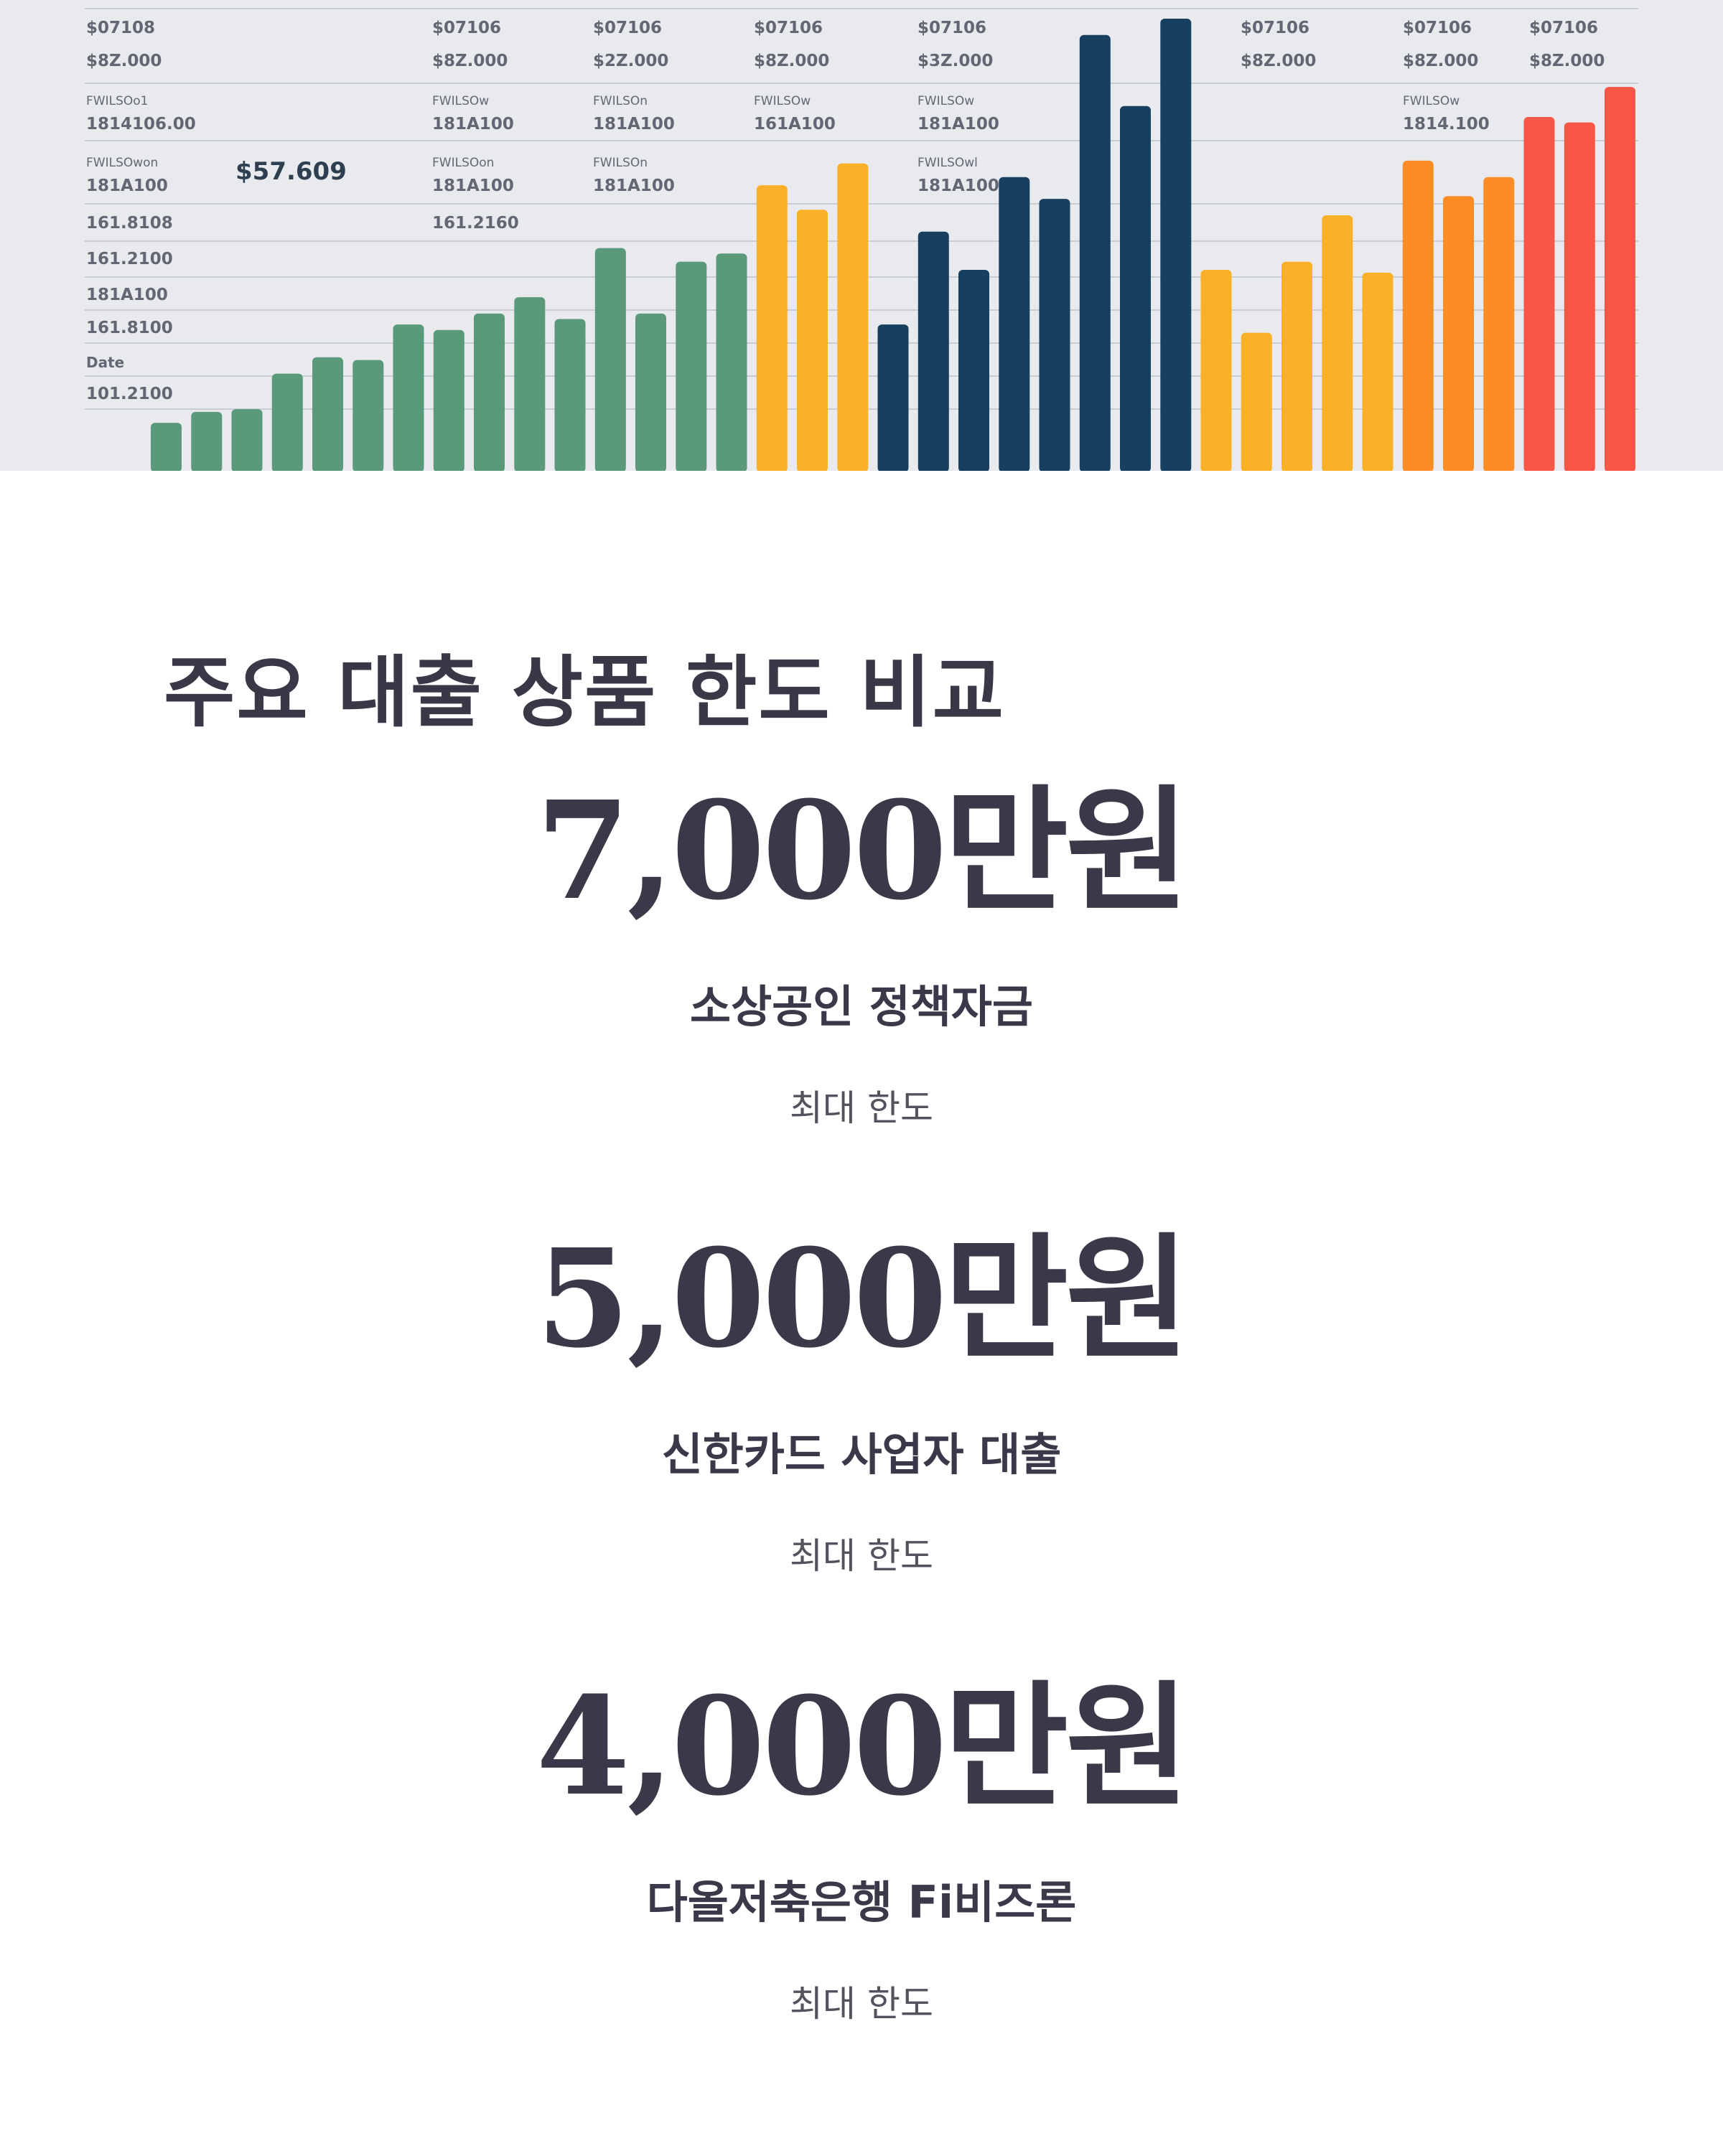 The image size is (1723, 2156). I want to click on product-limit-amount: 7,000만원, so click(863, 851).